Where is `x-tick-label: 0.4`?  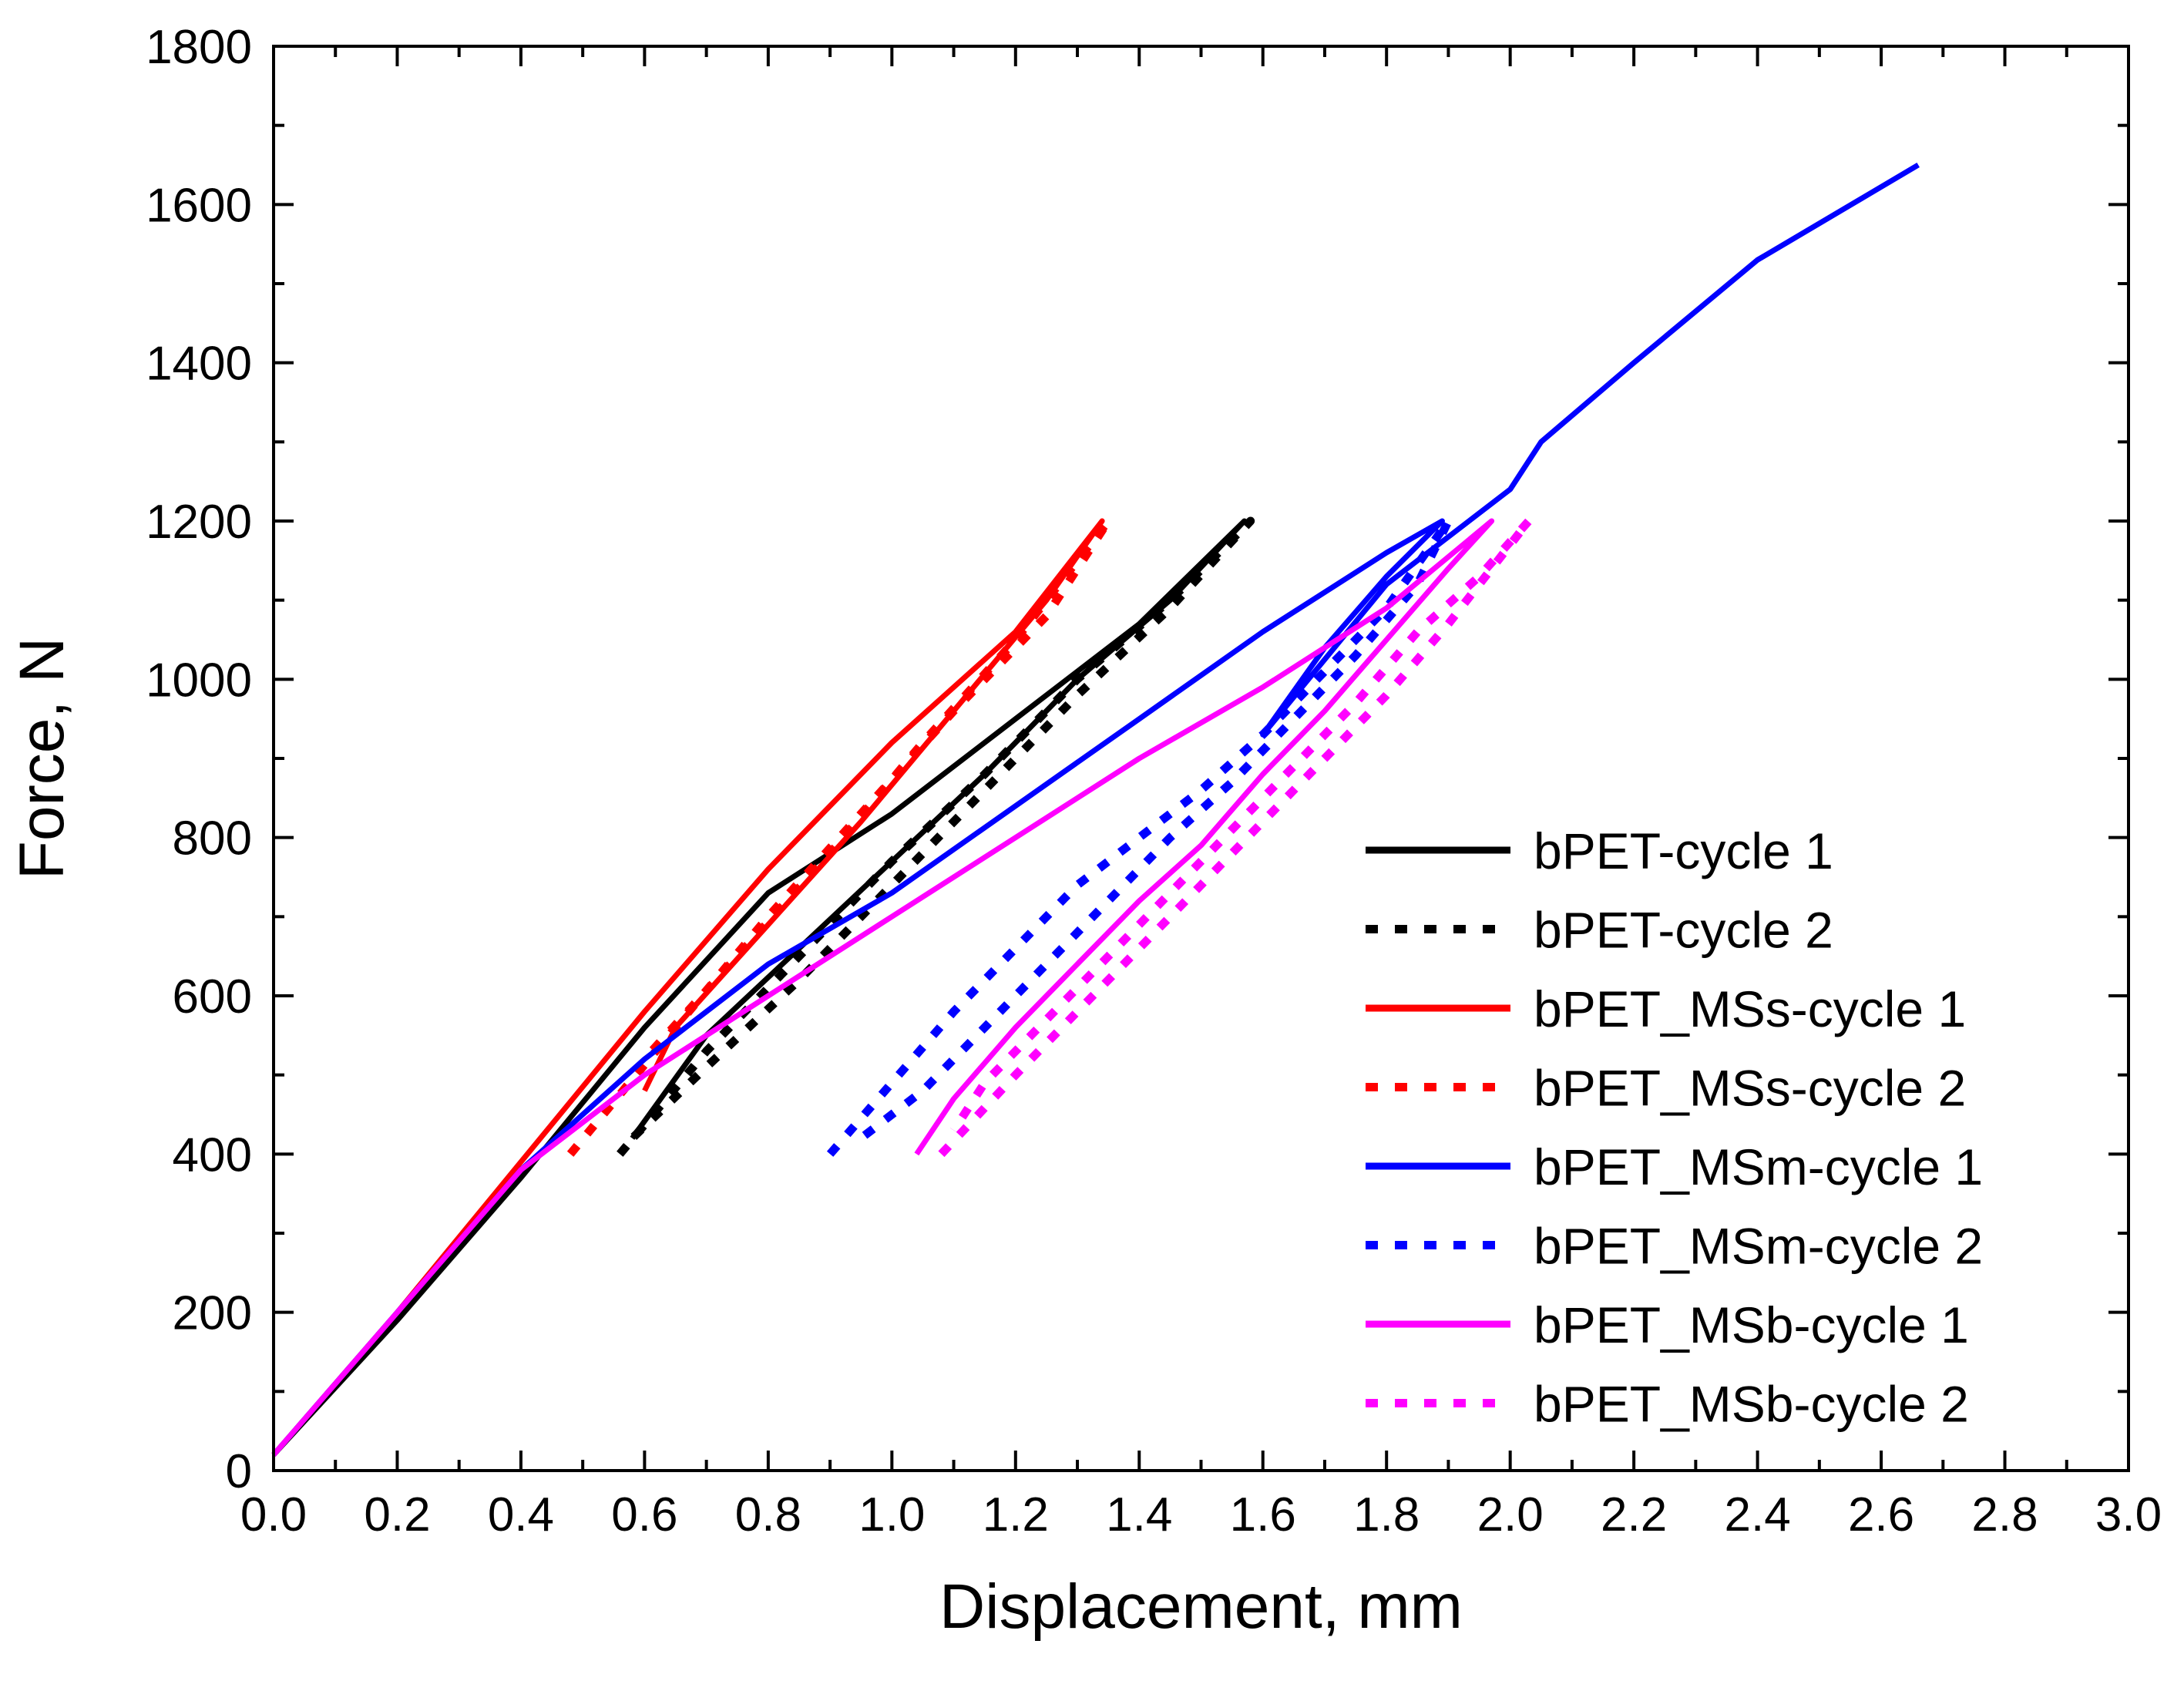 x-tick-label: 0.4 is located at coordinates (521, 1514).